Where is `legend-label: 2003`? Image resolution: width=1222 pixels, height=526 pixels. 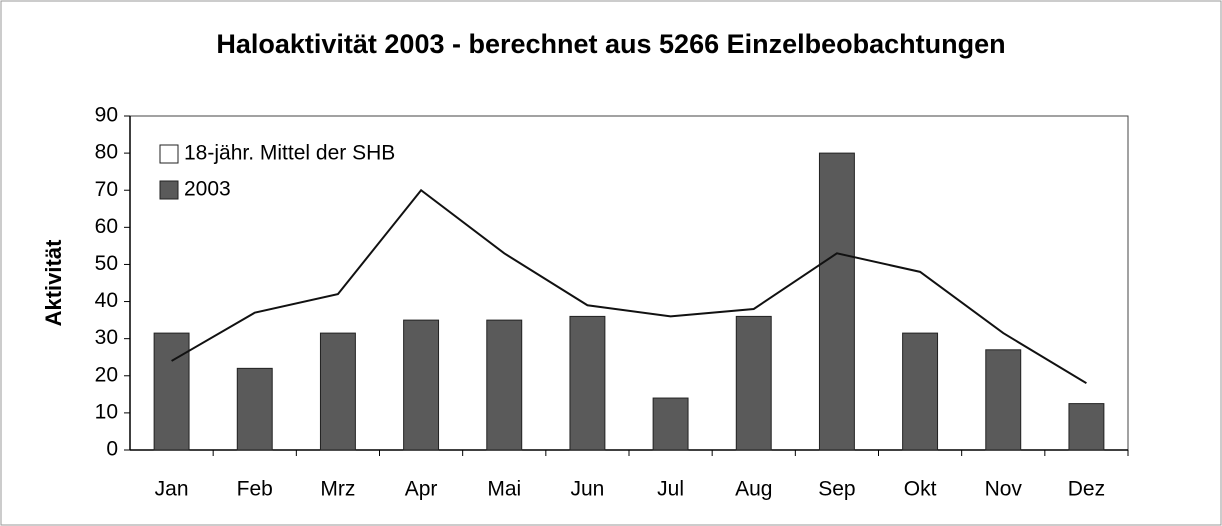
legend-label: 2003 is located at coordinates (207, 189).